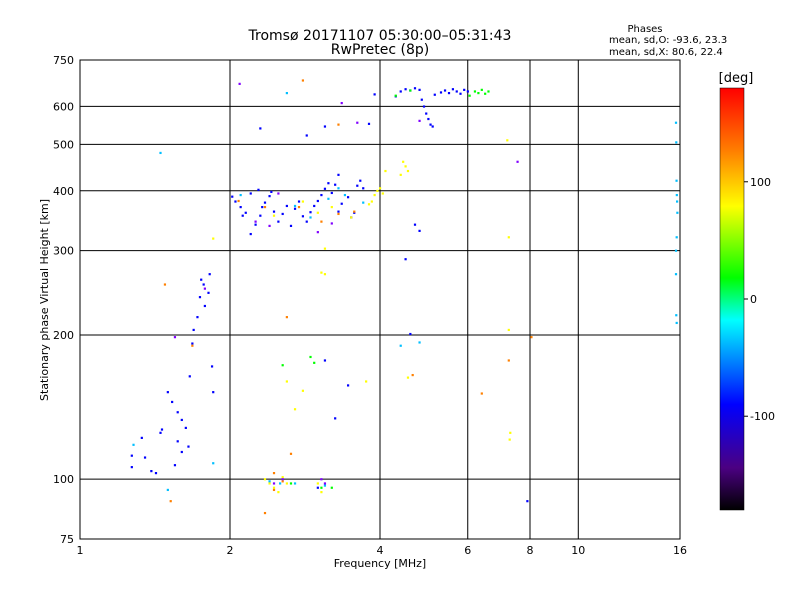 This screenshot has width=800, height=600. I want to click on y-tick-label: 200, so click(63, 335).